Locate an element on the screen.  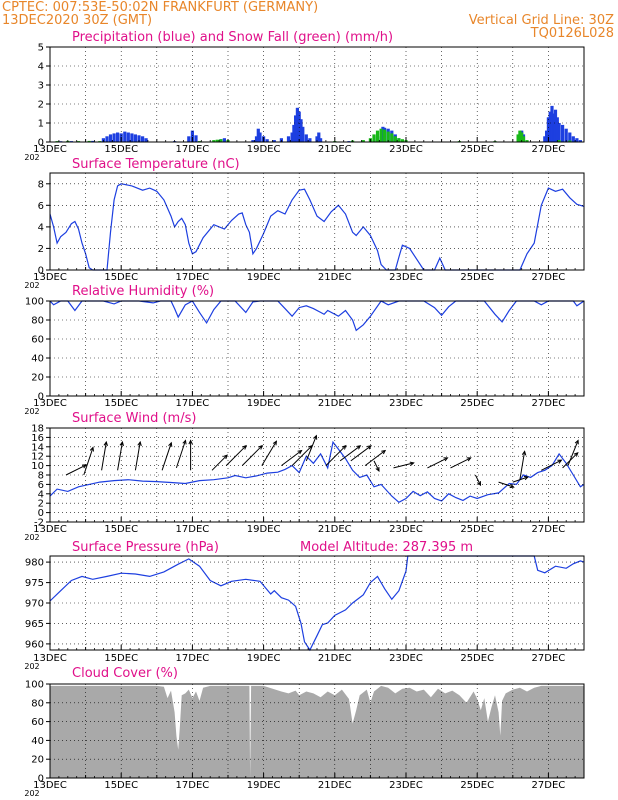
temp-y-tick-1: 2 is located at coordinates (41, 249).